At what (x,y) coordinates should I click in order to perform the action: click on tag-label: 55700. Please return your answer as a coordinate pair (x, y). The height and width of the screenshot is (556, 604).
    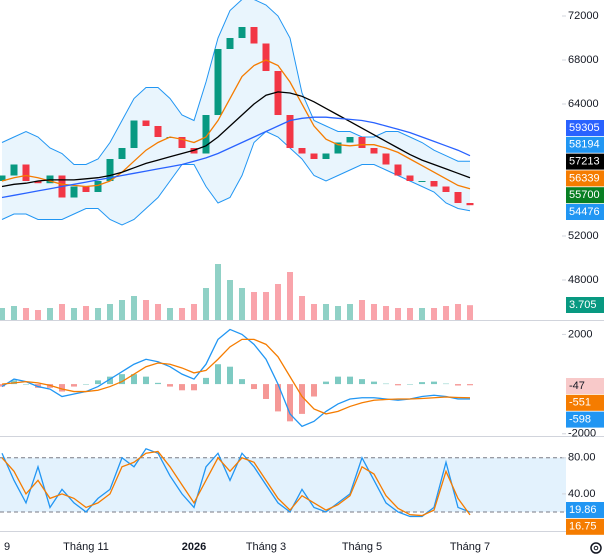
    Looking at the image, I should click on (584, 195).